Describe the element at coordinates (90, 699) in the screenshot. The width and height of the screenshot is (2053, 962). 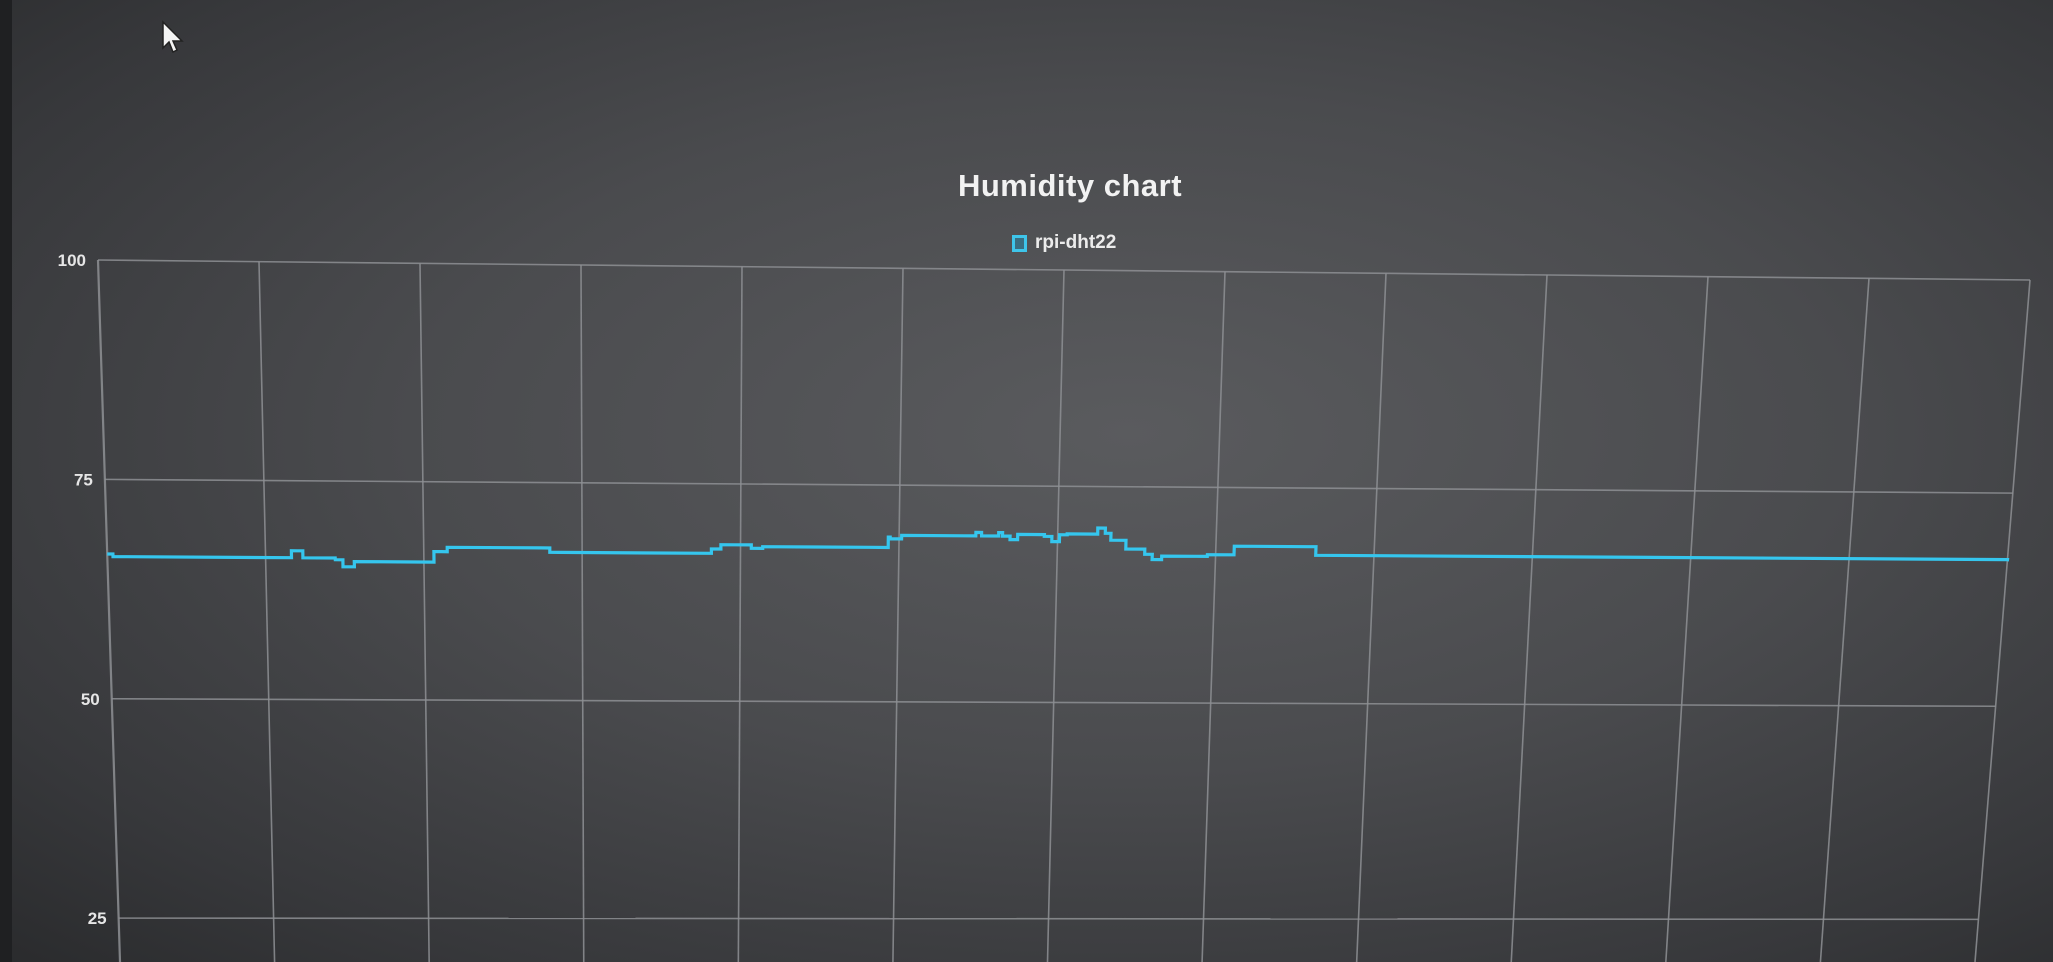
I see `y-tick-label: 50` at that location.